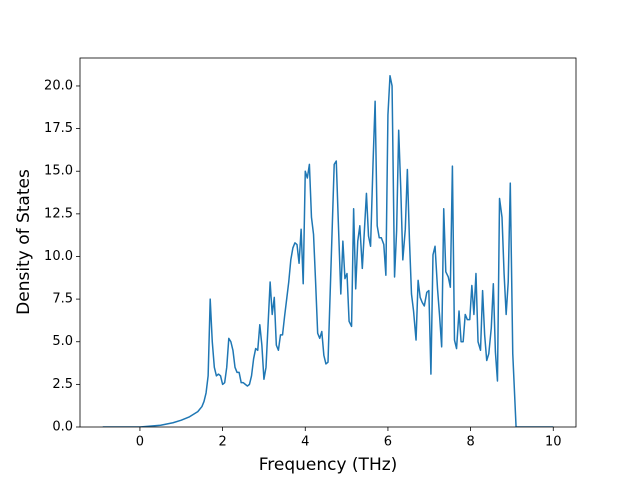 The width and height of the screenshot is (640, 480). I want to click on y-tick-label: 2.5, so click(62, 384).